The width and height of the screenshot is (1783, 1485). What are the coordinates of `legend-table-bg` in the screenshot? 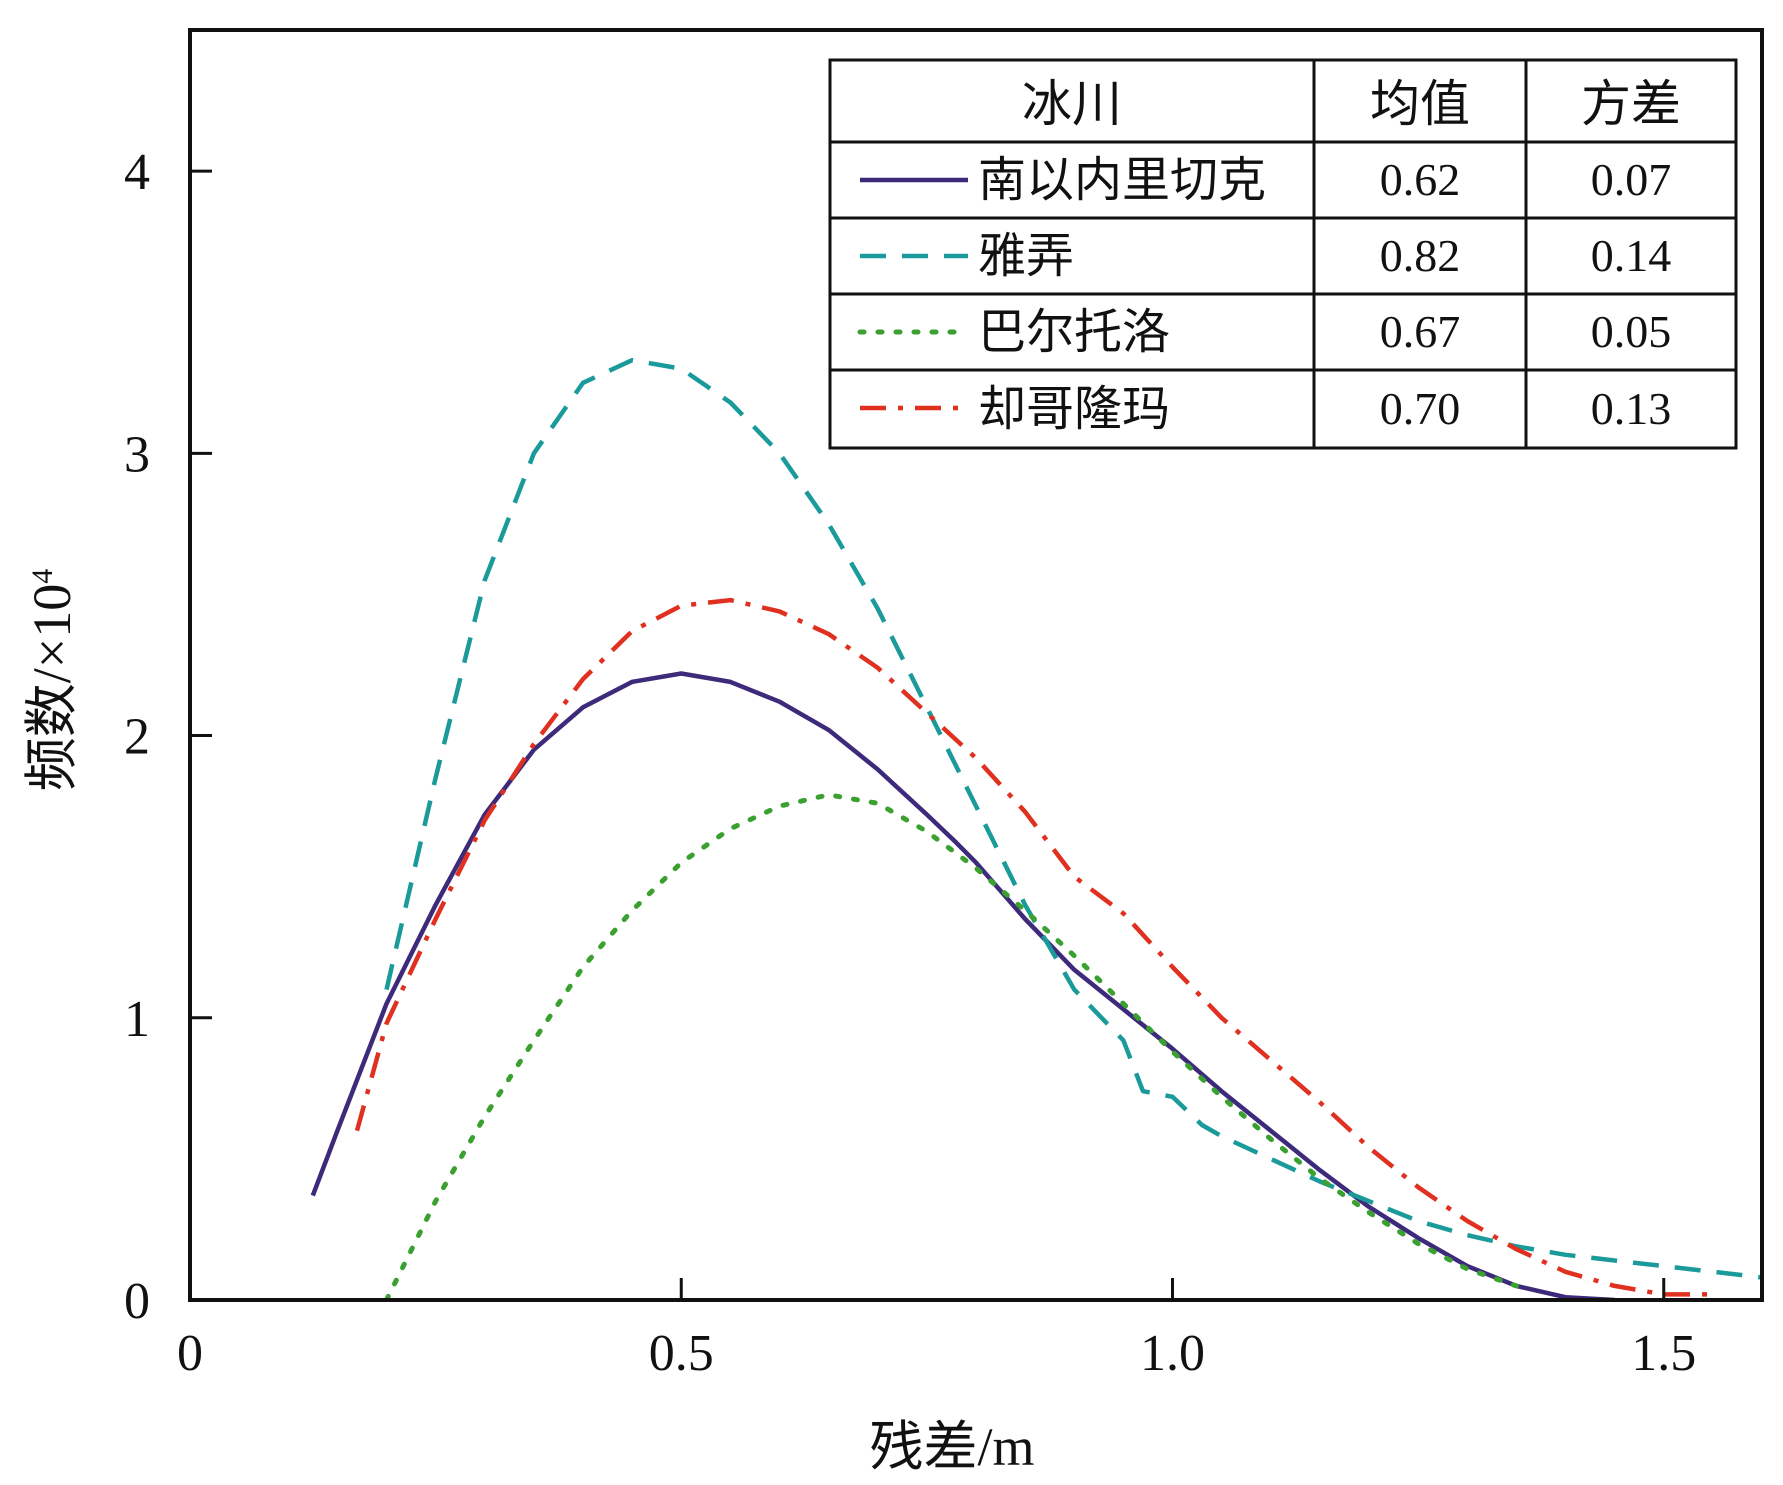 It's located at (1283, 254).